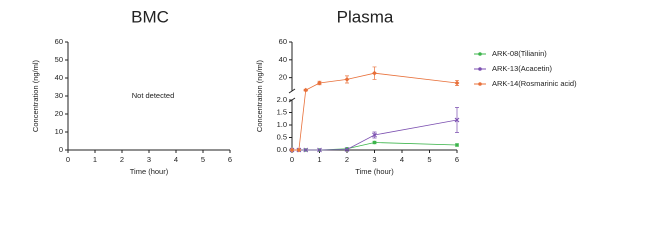 The height and width of the screenshot is (240, 654). I want to click on y-tick-label: 50, so click(59, 59).